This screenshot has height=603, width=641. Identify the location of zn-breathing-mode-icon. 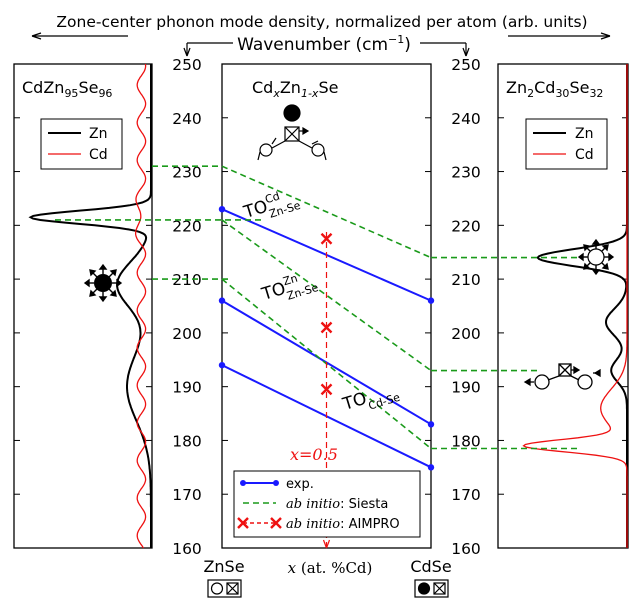
(103, 283).